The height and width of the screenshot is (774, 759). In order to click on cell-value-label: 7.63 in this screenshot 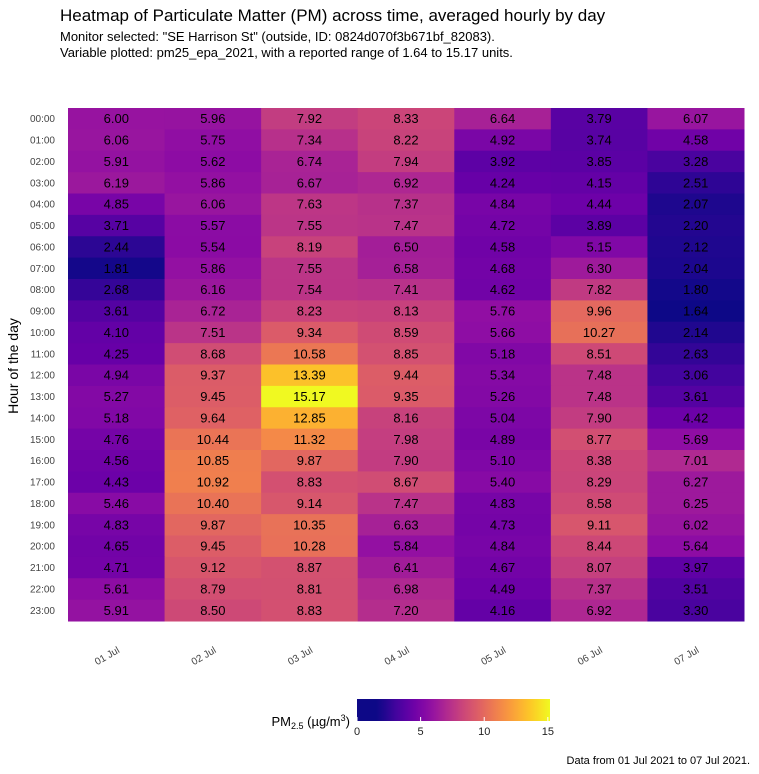, I will do `click(309, 204)`.